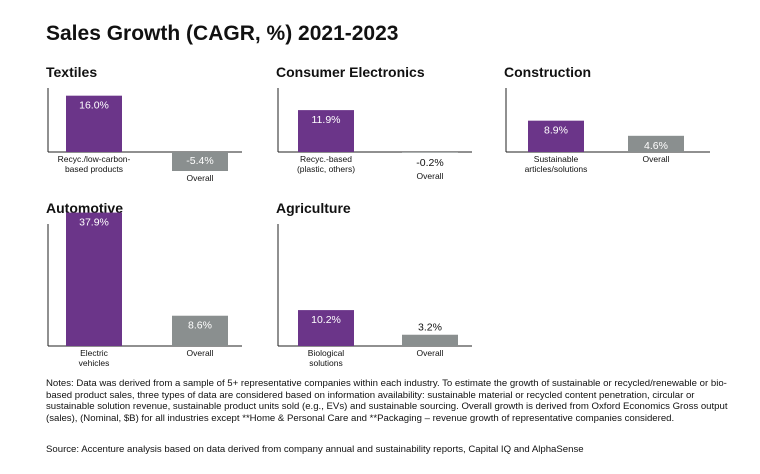 Image resolution: width=760 pixels, height=474 pixels. I want to click on panel-title: Construction, so click(548, 72).